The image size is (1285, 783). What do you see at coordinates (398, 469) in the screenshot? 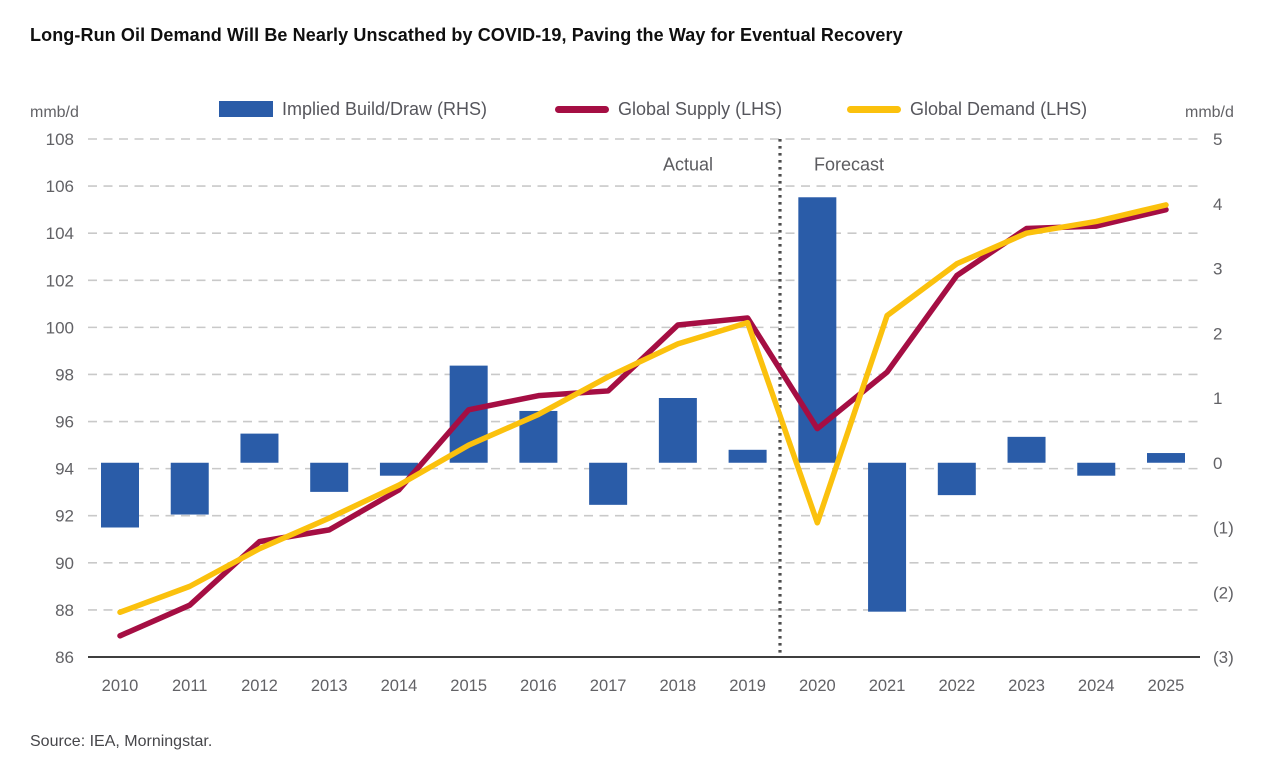
I see `bar-2014` at bounding box center [398, 469].